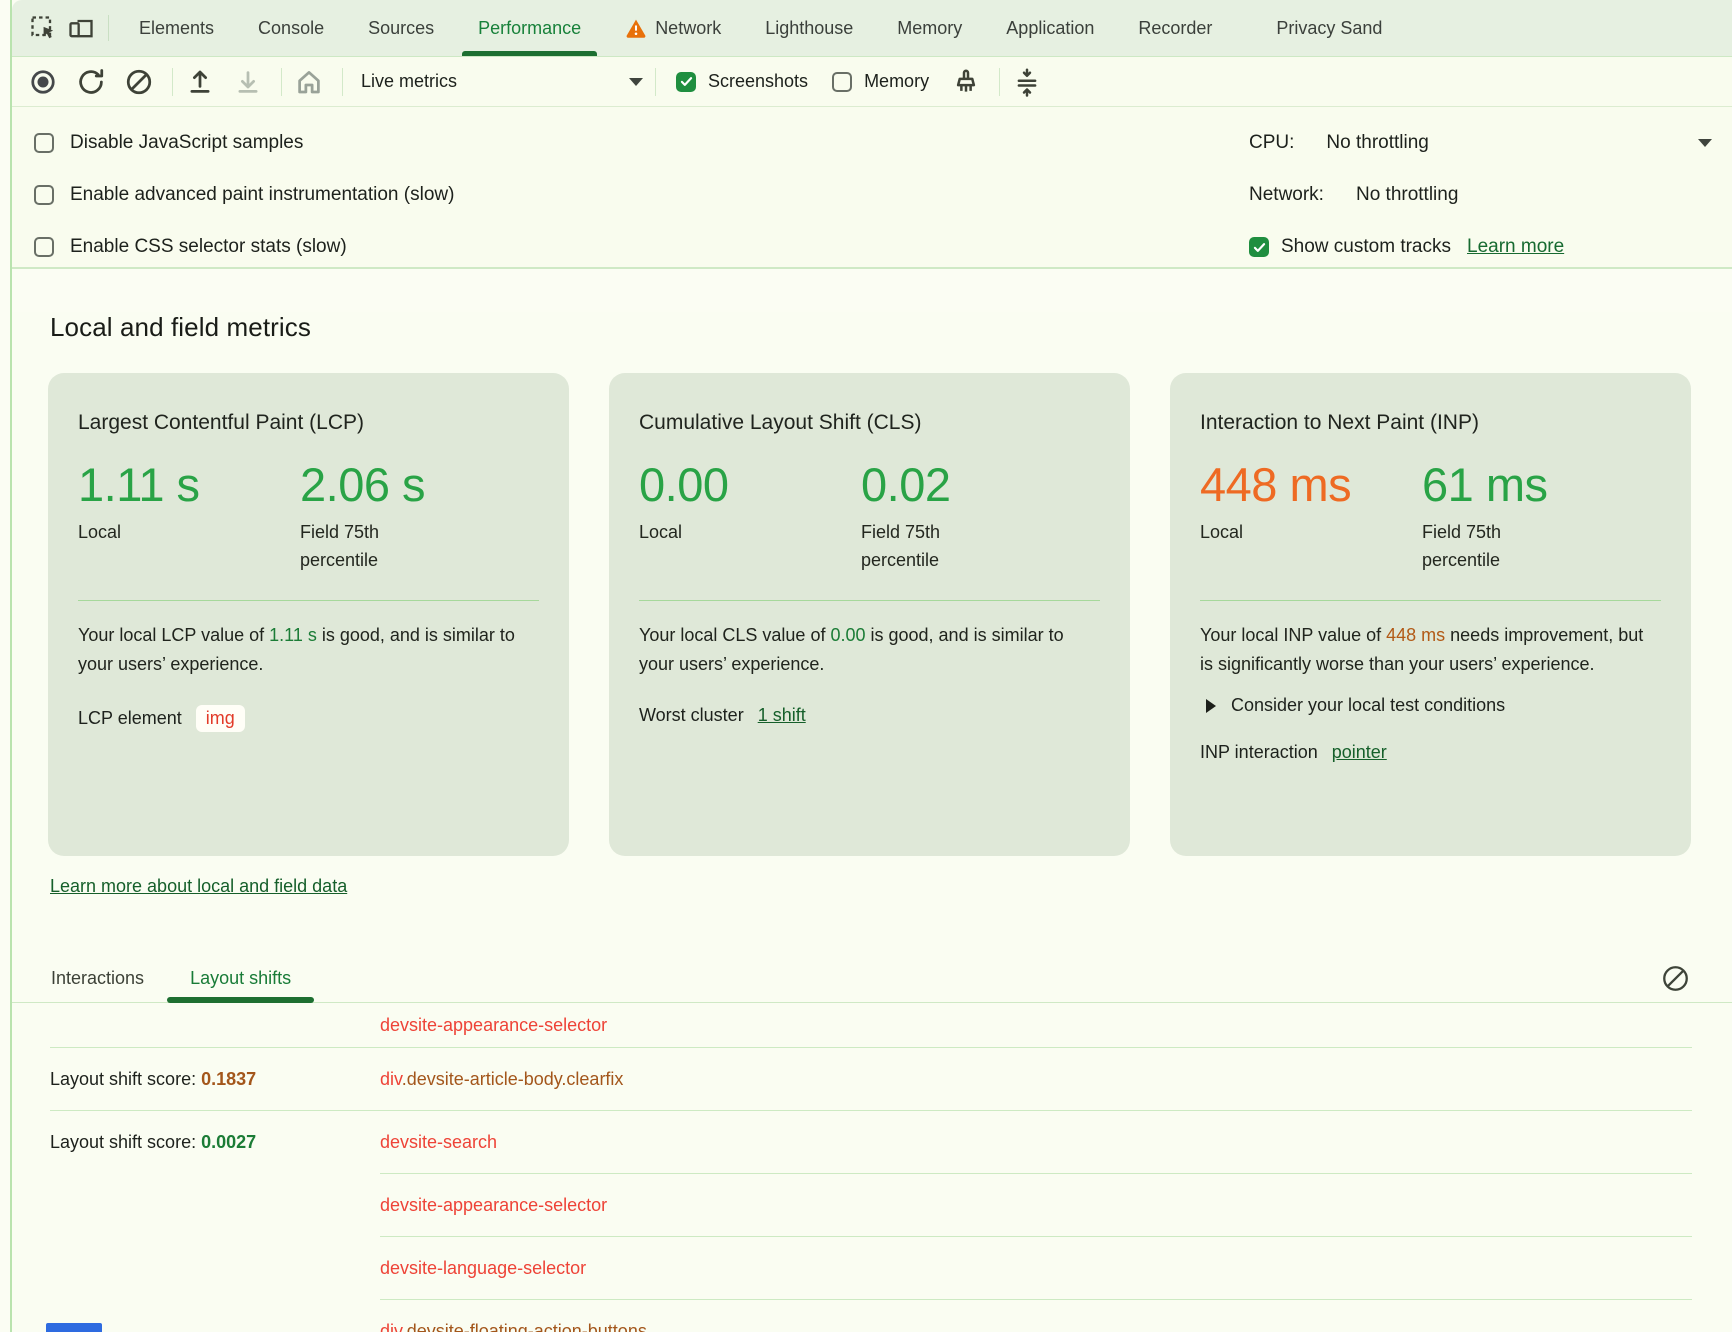 The height and width of the screenshot is (1332, 1732). I want to click on network-value: No throttling, so click(1407, 194).